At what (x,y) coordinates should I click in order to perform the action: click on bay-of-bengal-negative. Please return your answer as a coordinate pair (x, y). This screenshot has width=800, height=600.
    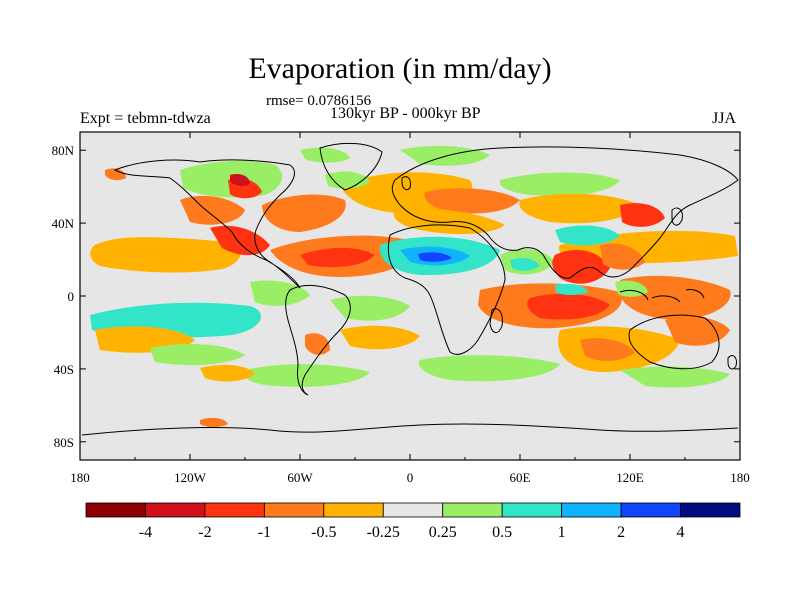
    Looking at the image, I should click on (581, 266).